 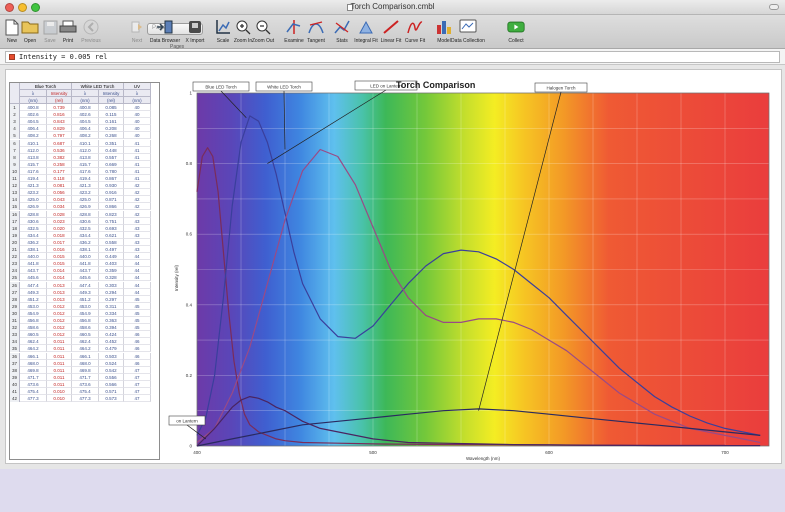 What do you see at coordinates (59, 285) in the screenshot?
I see `table-cell: 0.013` at bounding box center [59, 285].